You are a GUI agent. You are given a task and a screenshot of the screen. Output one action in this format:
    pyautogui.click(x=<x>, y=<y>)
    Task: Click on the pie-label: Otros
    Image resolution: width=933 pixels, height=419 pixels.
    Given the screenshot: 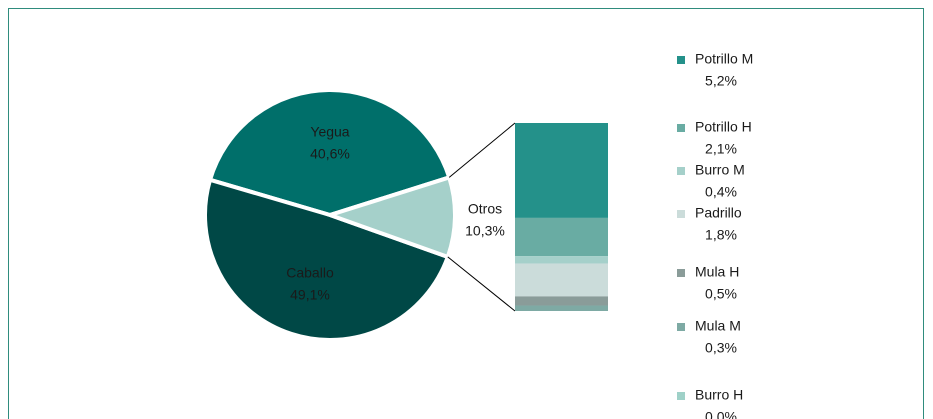 What is the action you would take?
    pyautogui.click(x=485, y=209)
    